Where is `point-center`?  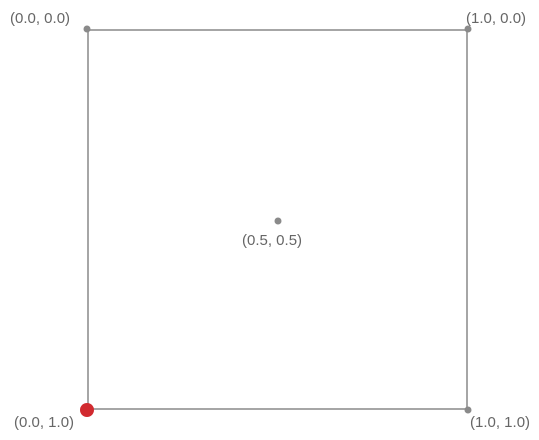 point-center is located at coordinates (278, 221).